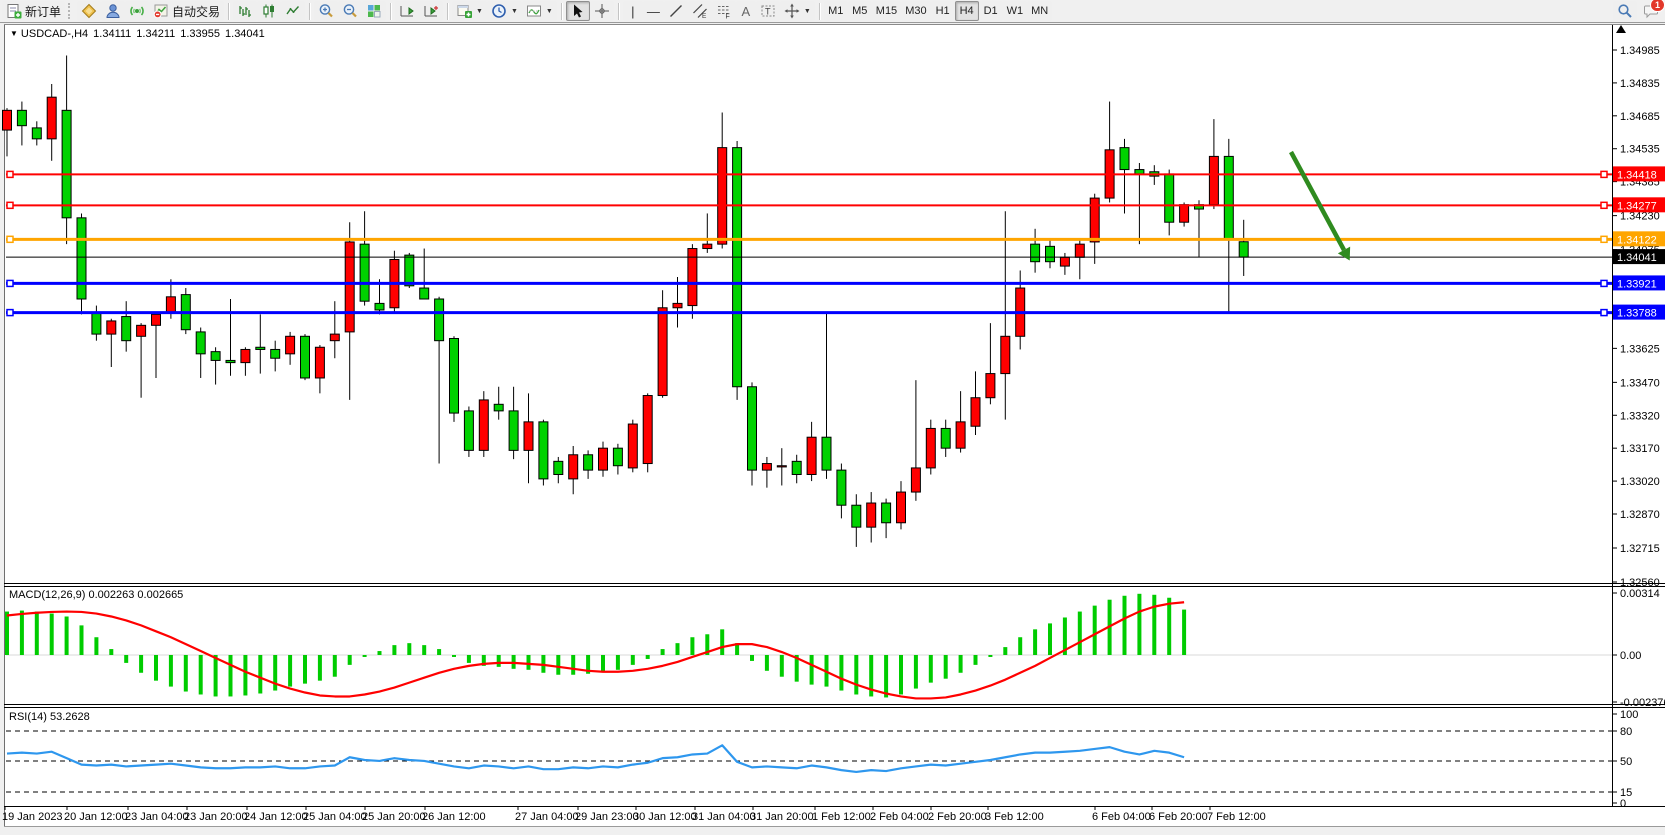 This screenshot has height=835, width=1665. I want to click on time-axis-label: 3 Feb 12:00, so click(1014, 817).